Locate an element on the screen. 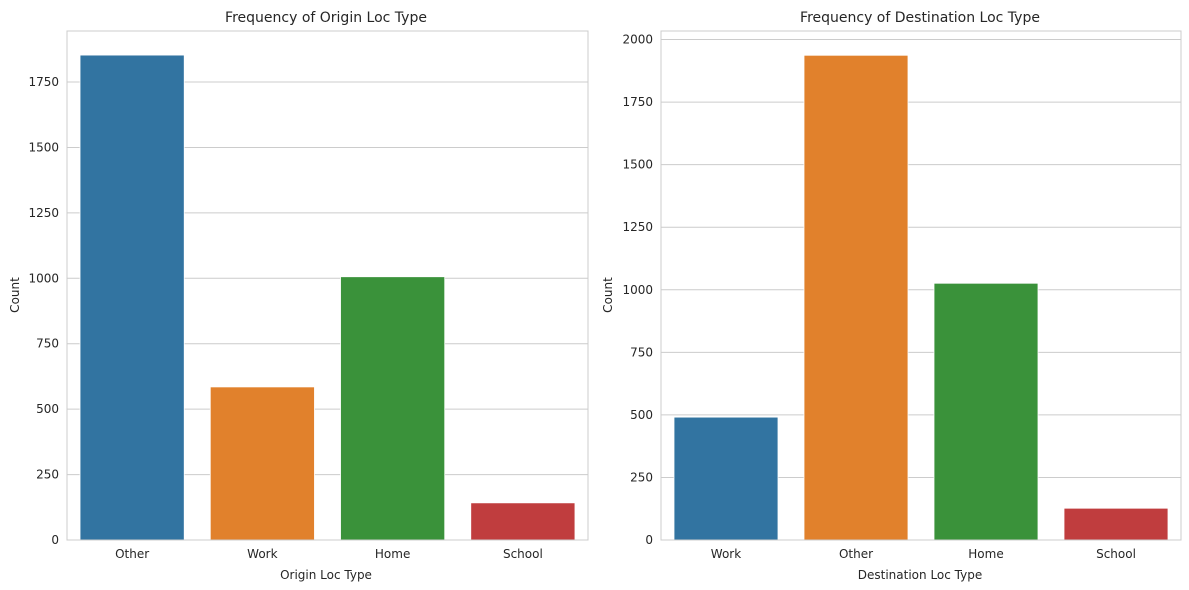 This screenshot has height=590, width=1189. origin-y-tick-label: 1750 is located at coordinates (43, 82).